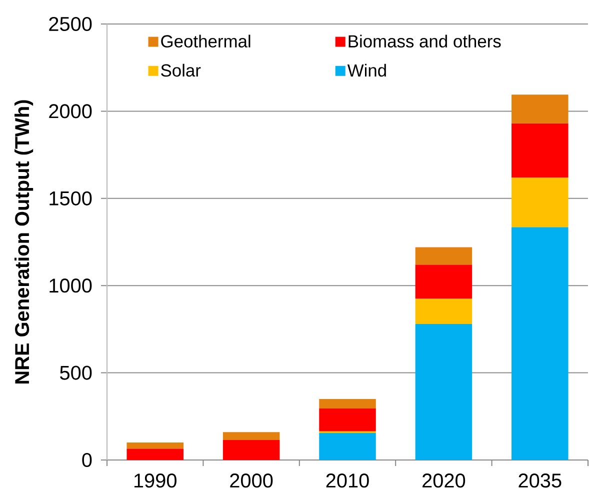  I want to click on y-tick-label: 2500, so click(70, 24).